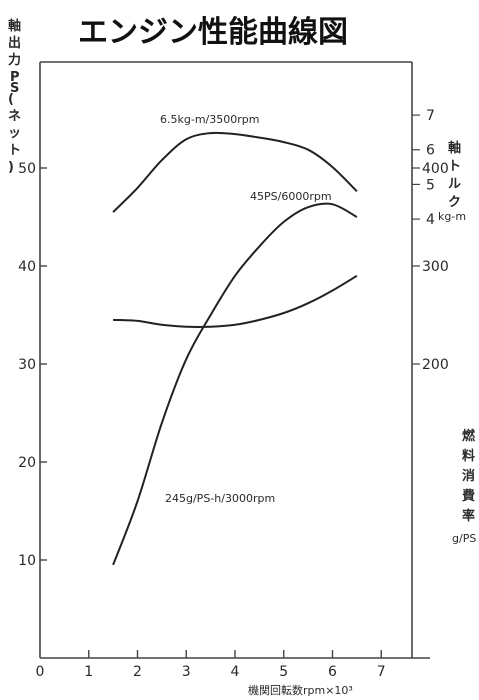 The width and height of the screenshot is (479, 700). I want to click on y-fuel-tick-label: 400, so click(435, 169).